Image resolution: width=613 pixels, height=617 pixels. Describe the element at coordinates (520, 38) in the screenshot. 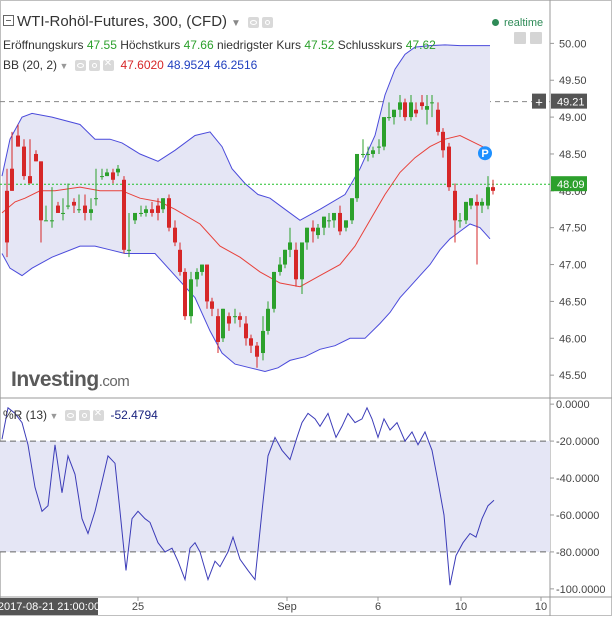

I see `download-icon` at that location.